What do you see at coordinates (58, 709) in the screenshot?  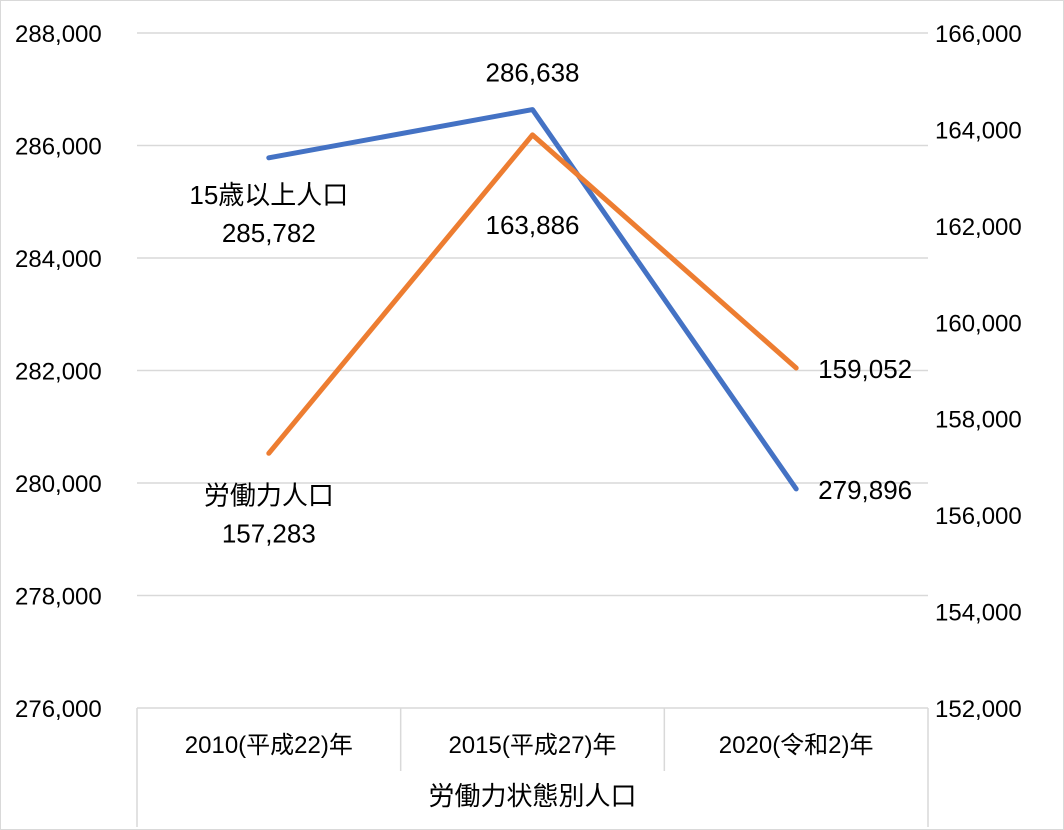 I see `y-left-tick-label: 276,000` at bounding box center [58, 709].